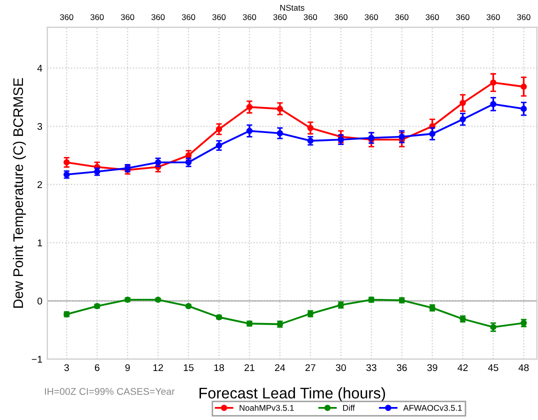 Image resolution: width=538 pixels, height=420 pixels. I want to click on legend-label: AFWAOCv3.5.1, so click(432, 407).